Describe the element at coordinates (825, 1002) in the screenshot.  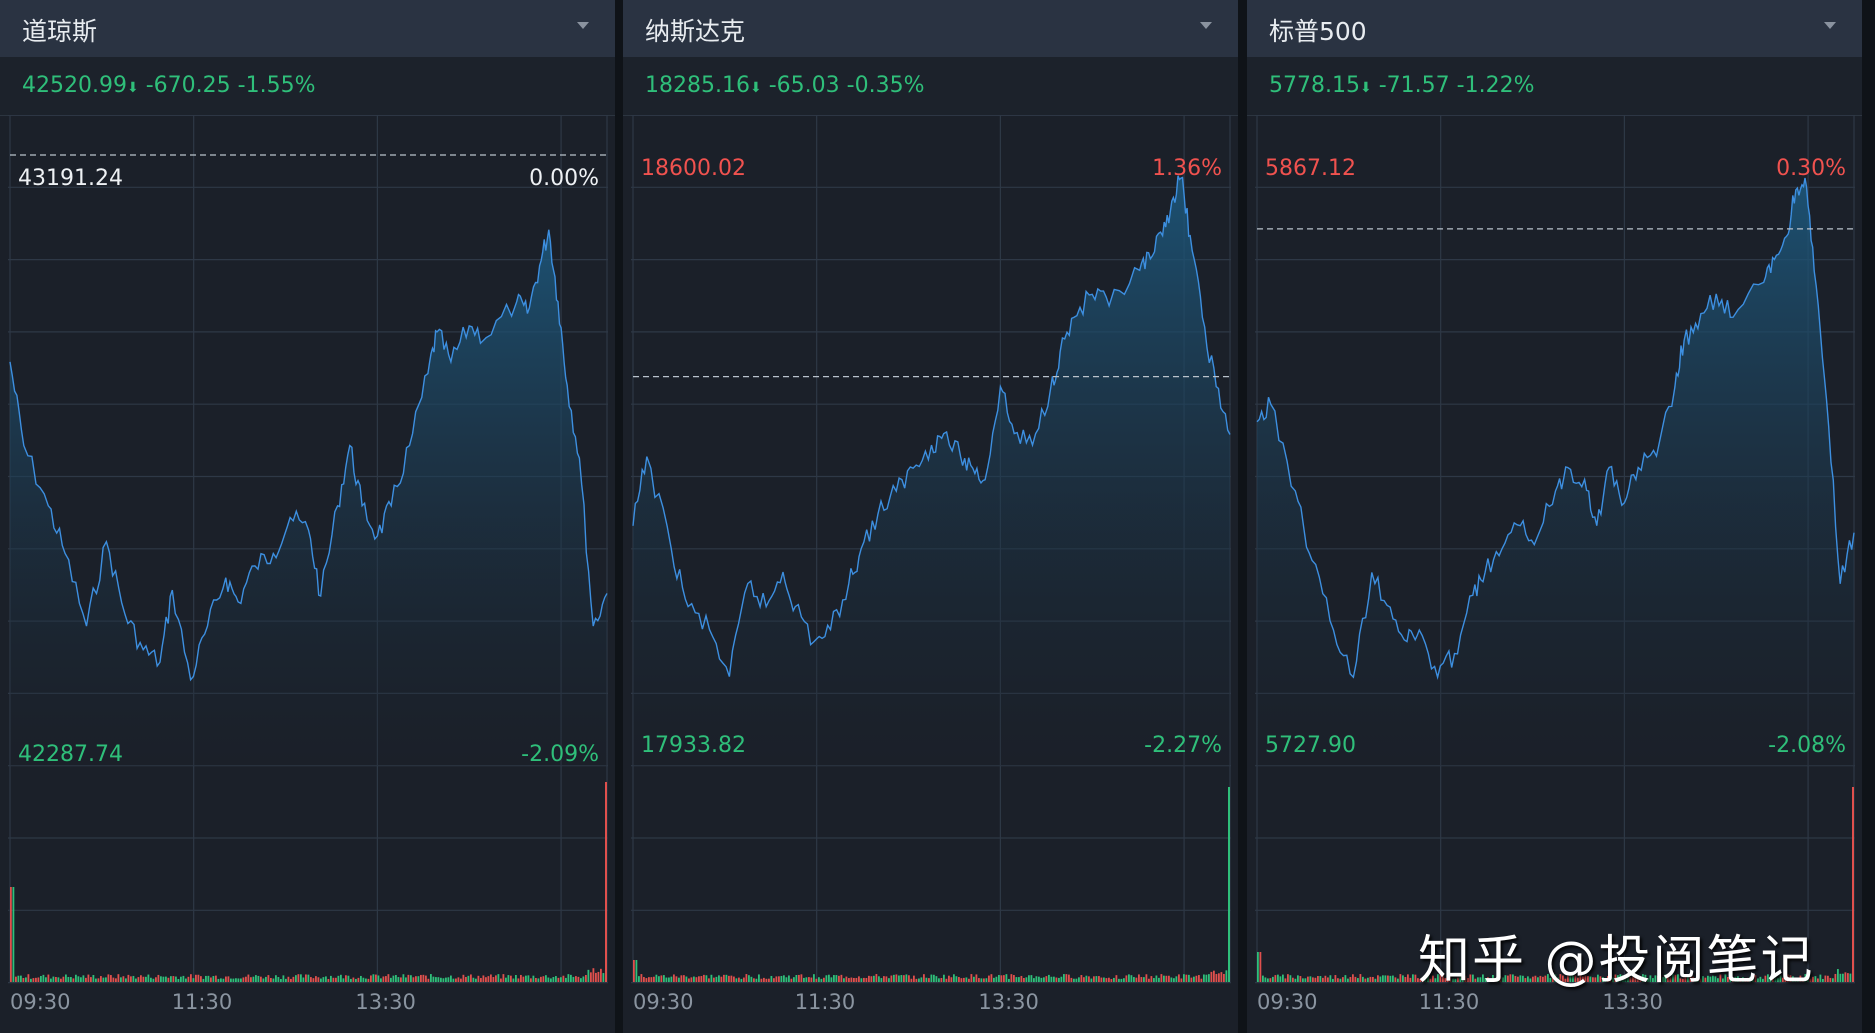
I see `x-tick-label: 11:30` at that location.